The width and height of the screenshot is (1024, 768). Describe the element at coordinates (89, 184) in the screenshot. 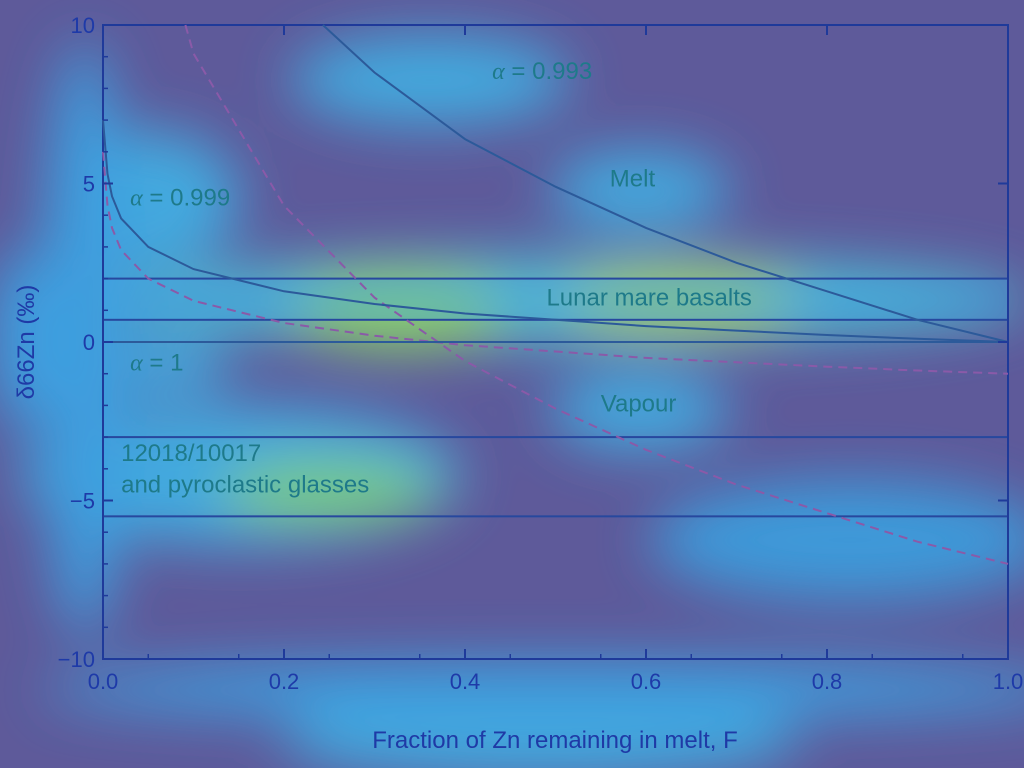

I see `y-tick-label: 5` at that location.